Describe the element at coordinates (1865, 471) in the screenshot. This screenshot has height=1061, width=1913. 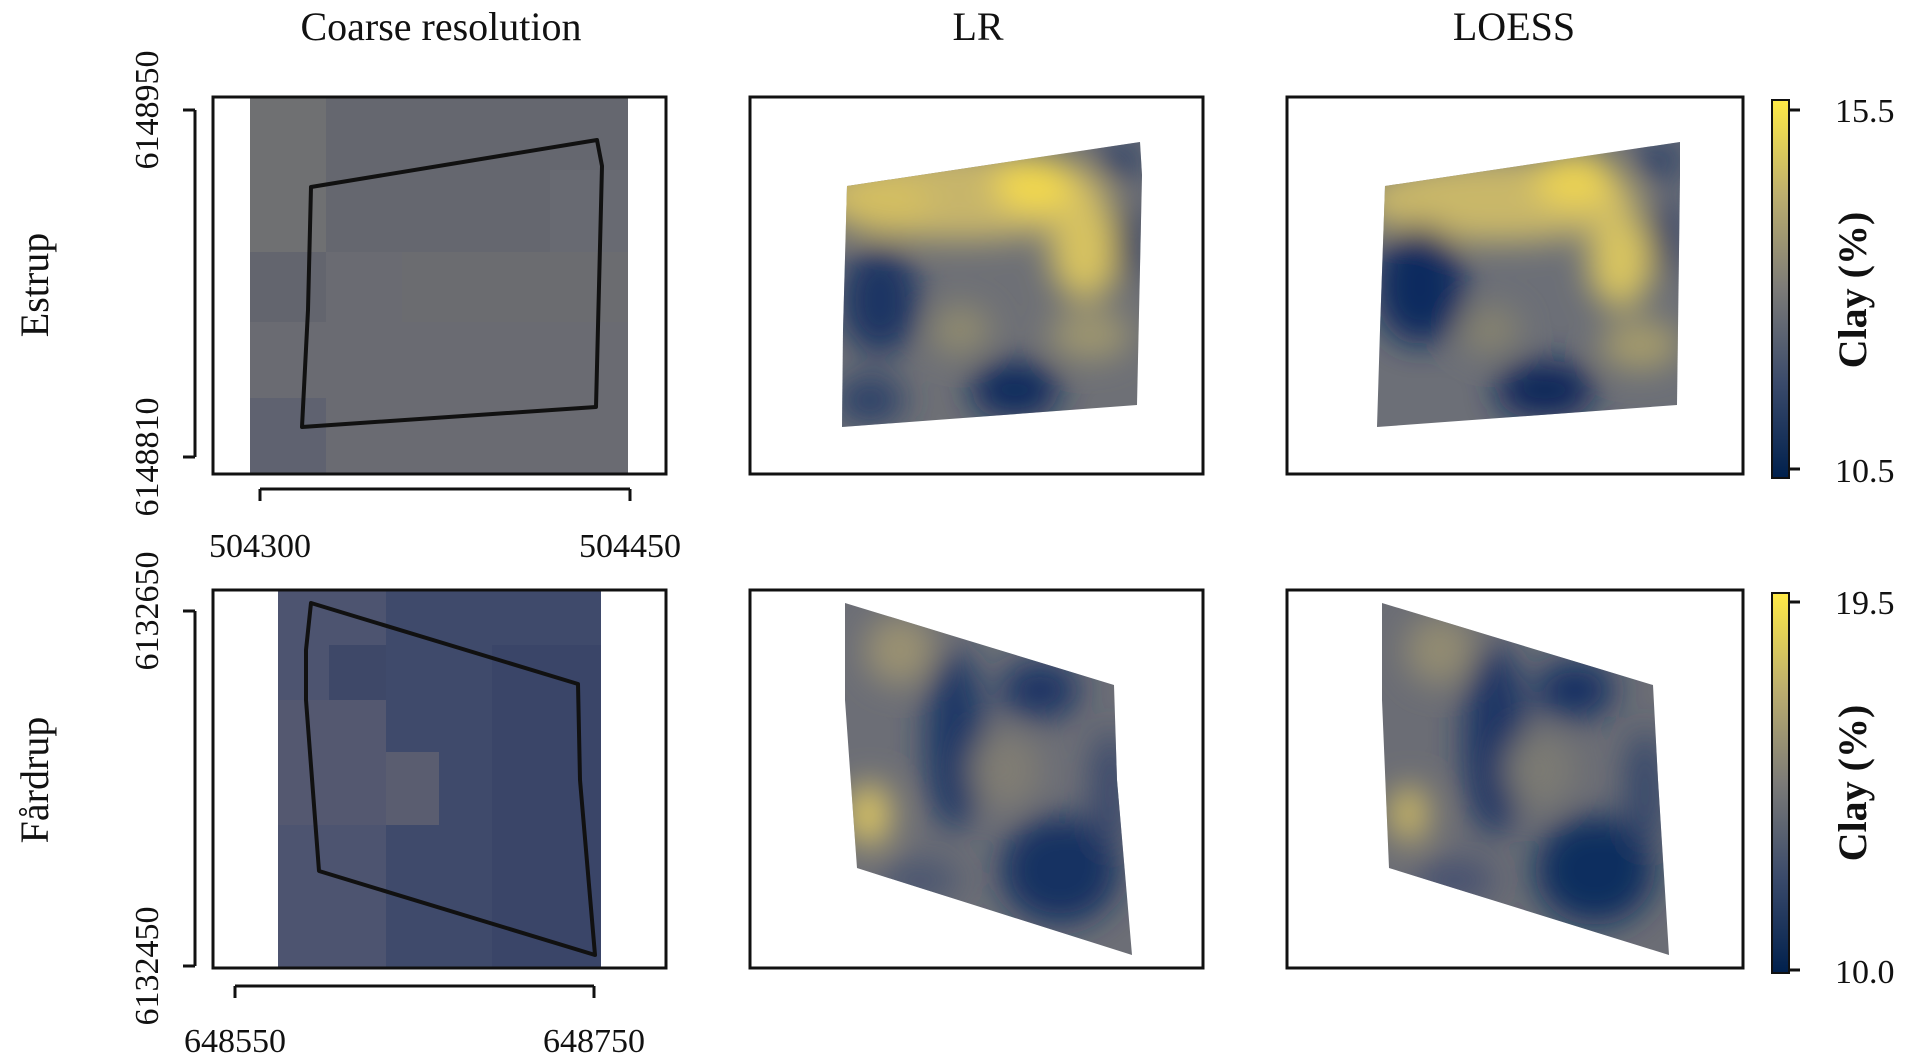
I see `colorbar-estrup-min: 10.5` at that location.